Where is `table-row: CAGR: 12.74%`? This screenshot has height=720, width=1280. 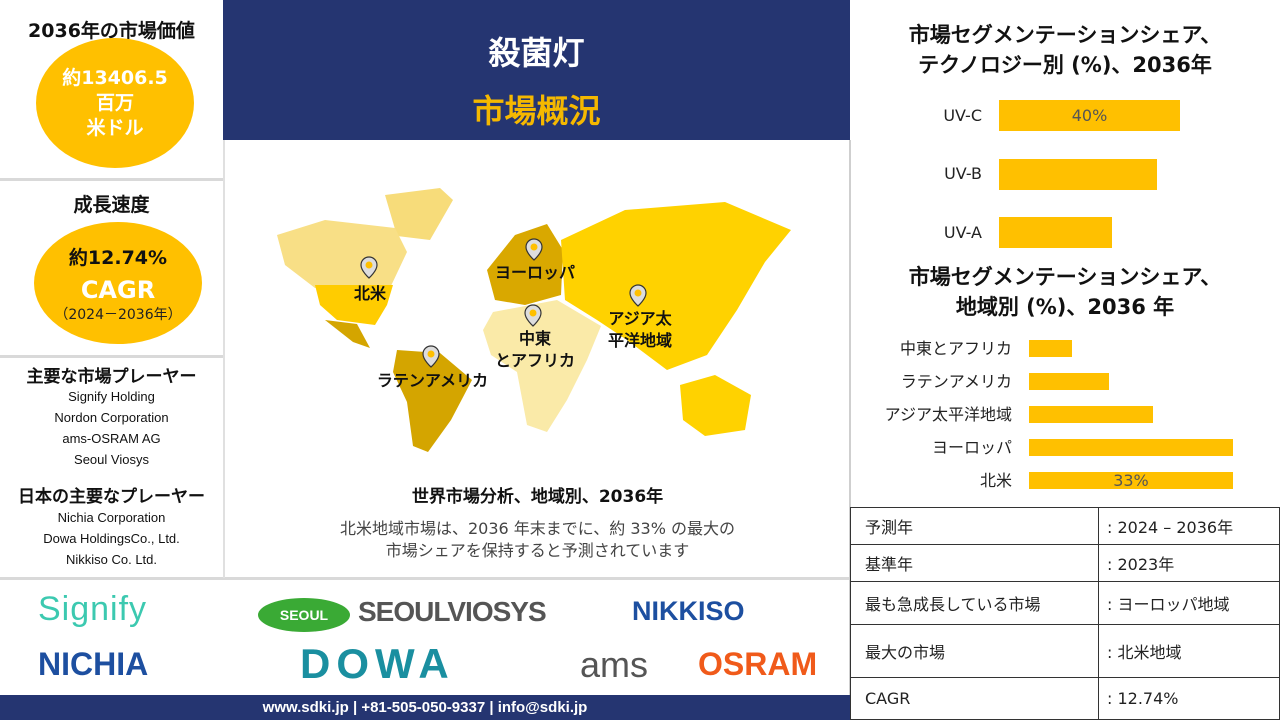 table-row: CAGR: 12.74% is located at coordinates (1065, 698).